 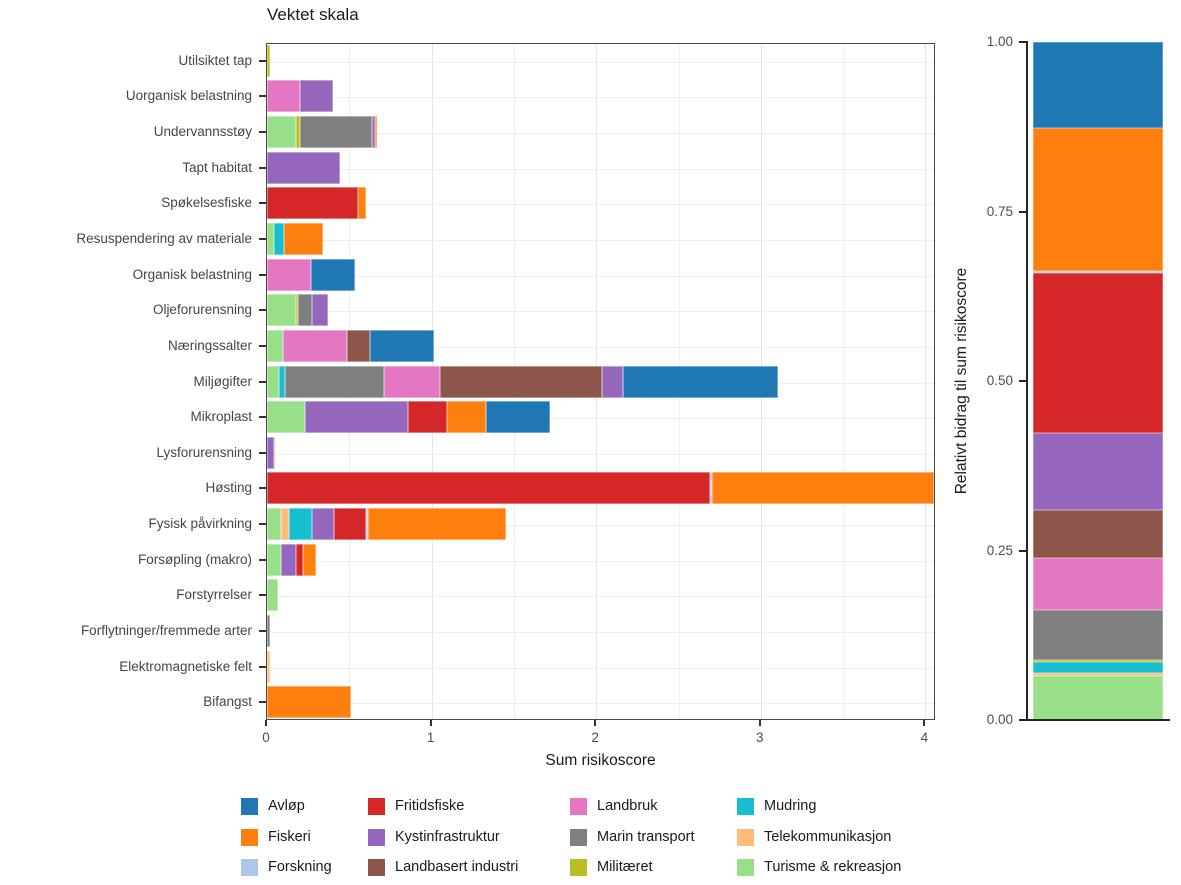 I want to click on category-label: Elektromagnetiske felt, so click(x=185, y=666).